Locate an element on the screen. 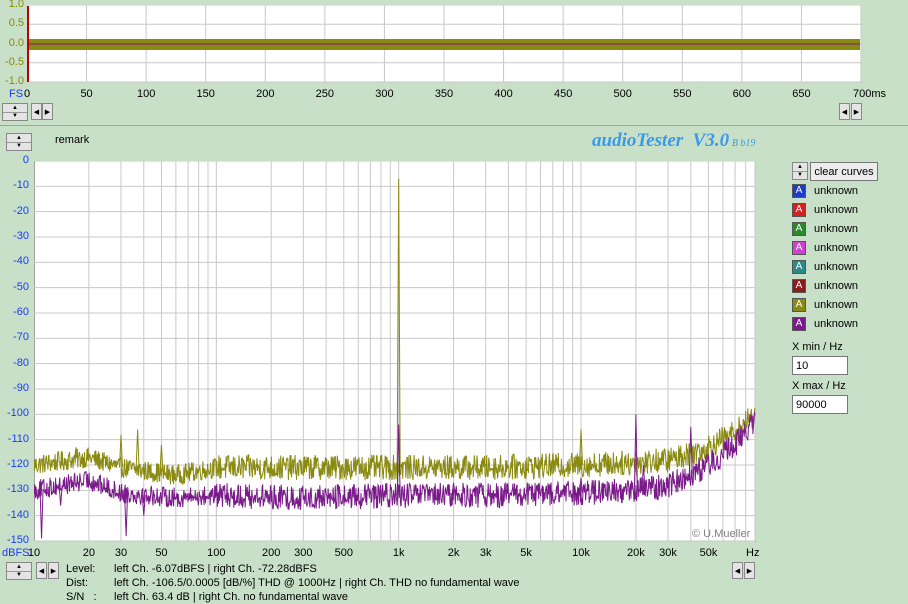 The image size is (908, 604). y-tick-label: -10 is located at coordinates (21, 185).